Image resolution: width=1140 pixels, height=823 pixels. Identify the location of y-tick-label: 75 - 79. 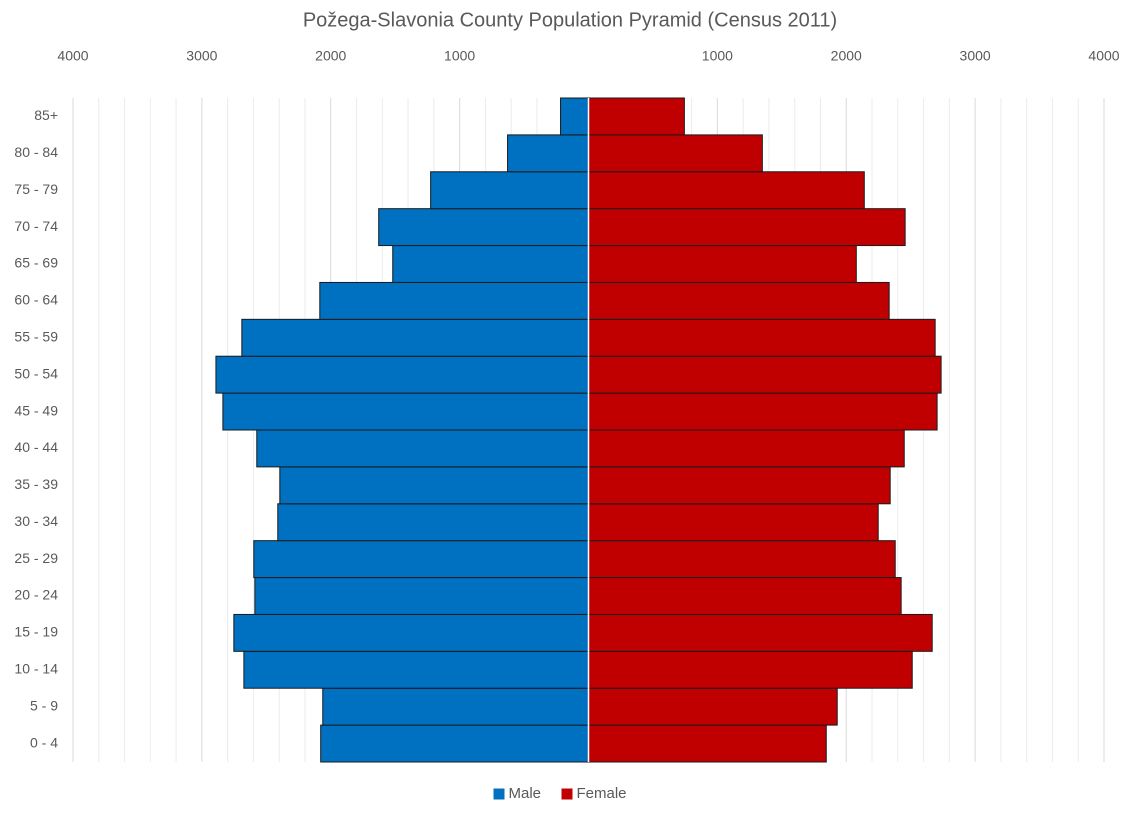
(36, 189).